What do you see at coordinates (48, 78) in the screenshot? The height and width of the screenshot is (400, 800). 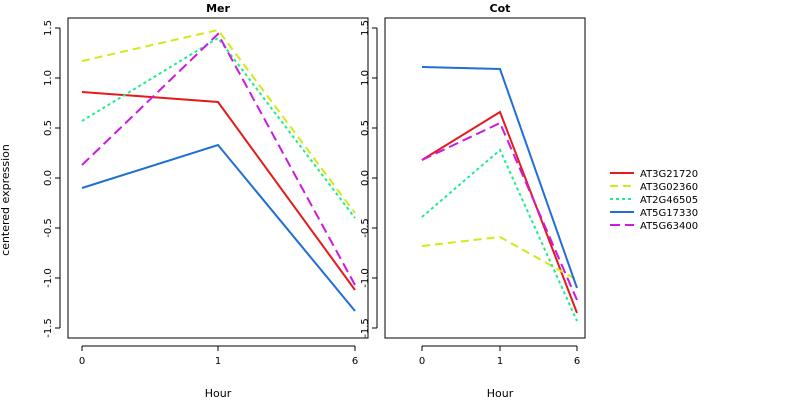 I see `y-tick-label-mer: 1.0` at bounding box center [48, 78].